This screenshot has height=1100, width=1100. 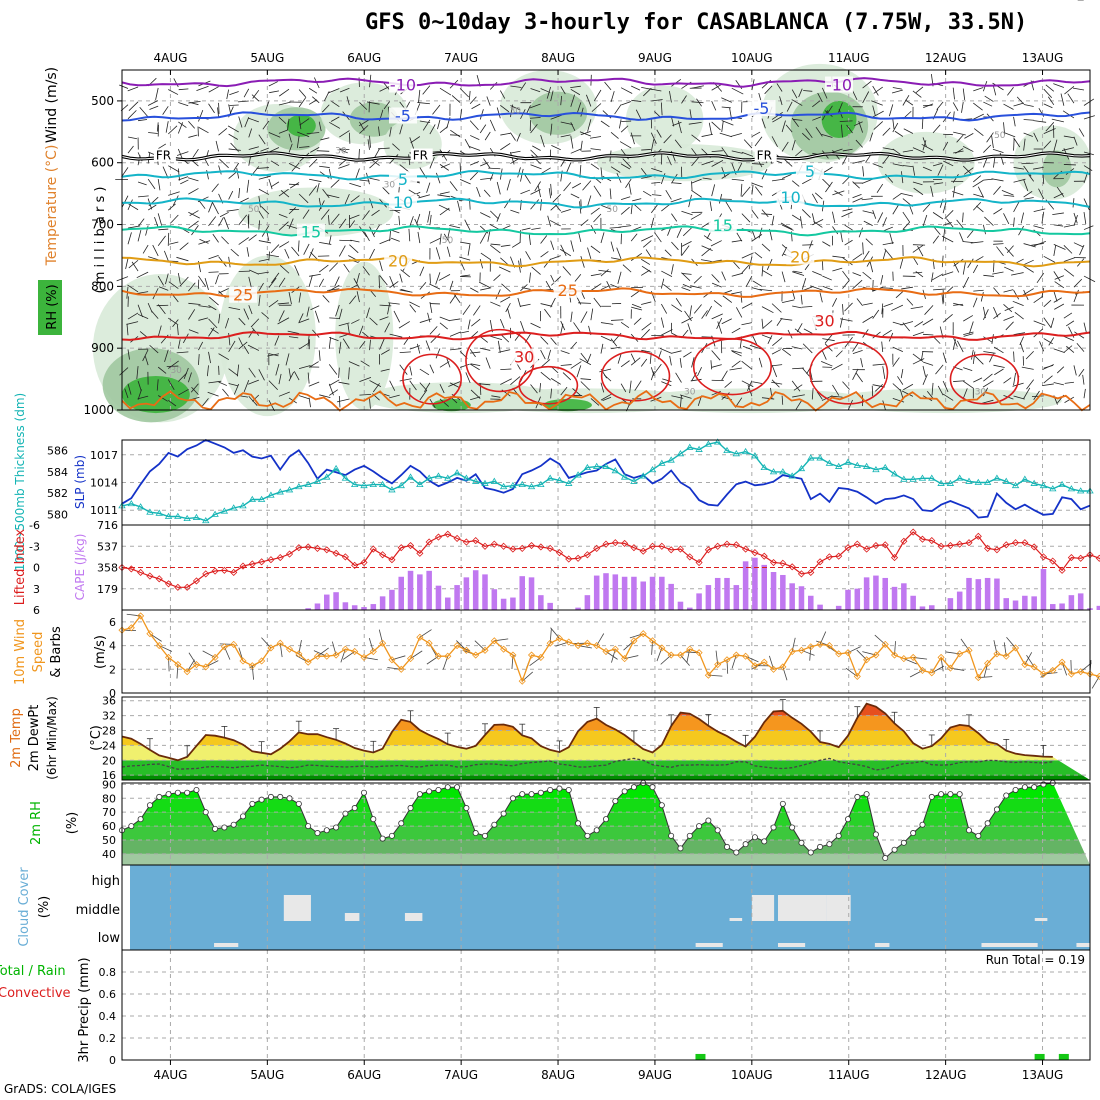 I want to click on precip-frame, so click(x=606, y=1005).